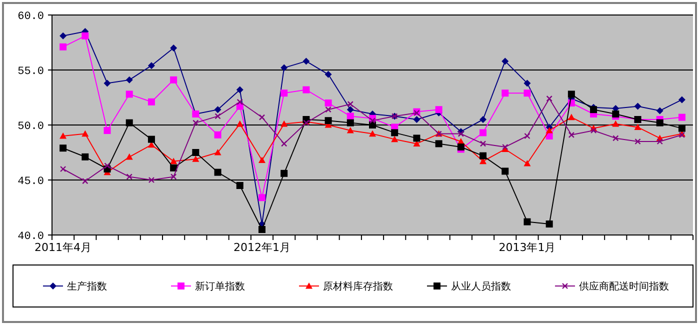 The width and height of the screenshot is (699, 325). I want to click on y-tick-label: 40.0, so click(31, 236).